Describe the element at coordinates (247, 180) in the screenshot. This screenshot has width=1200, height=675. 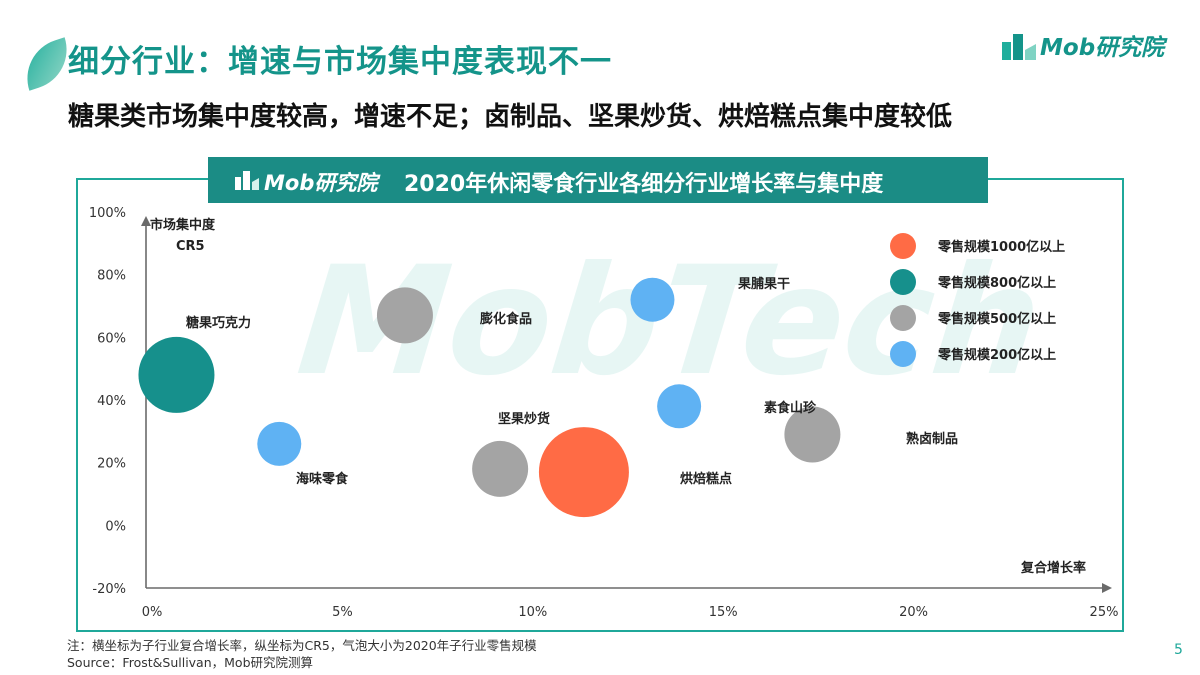
I see `header-brand-icon` at that location.